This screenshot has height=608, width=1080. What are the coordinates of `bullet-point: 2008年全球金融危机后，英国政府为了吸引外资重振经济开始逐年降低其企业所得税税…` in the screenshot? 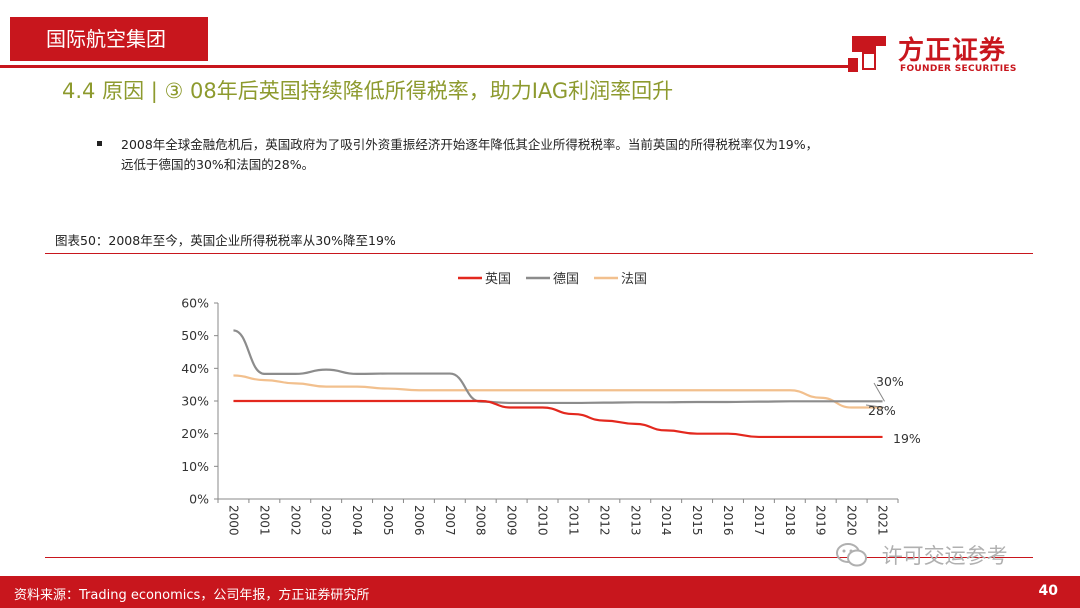 It's located at (547, 155).